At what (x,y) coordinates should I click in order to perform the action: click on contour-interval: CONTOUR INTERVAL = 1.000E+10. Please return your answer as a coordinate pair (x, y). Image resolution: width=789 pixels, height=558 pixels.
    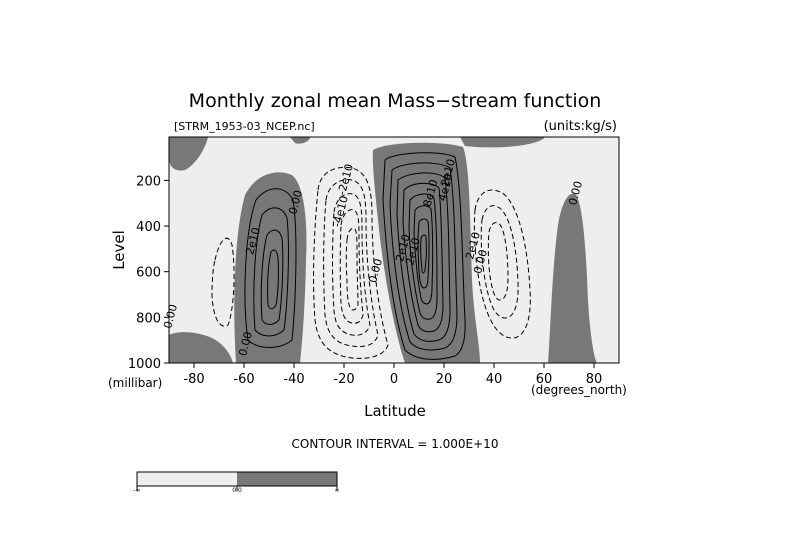
    Looking at the image, I should click on (395, 444).